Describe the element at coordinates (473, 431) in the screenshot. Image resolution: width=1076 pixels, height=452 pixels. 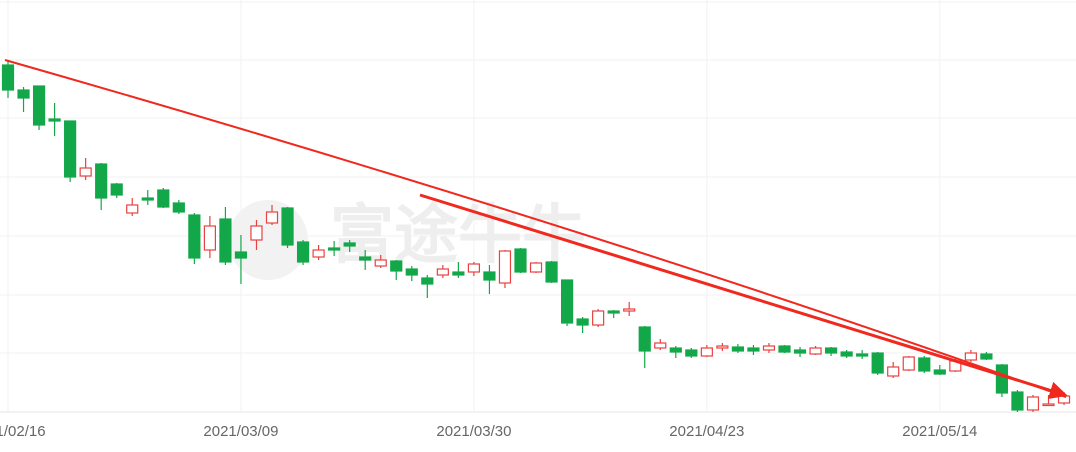
I see `x-tick-label: 2021/03/30` at that location.